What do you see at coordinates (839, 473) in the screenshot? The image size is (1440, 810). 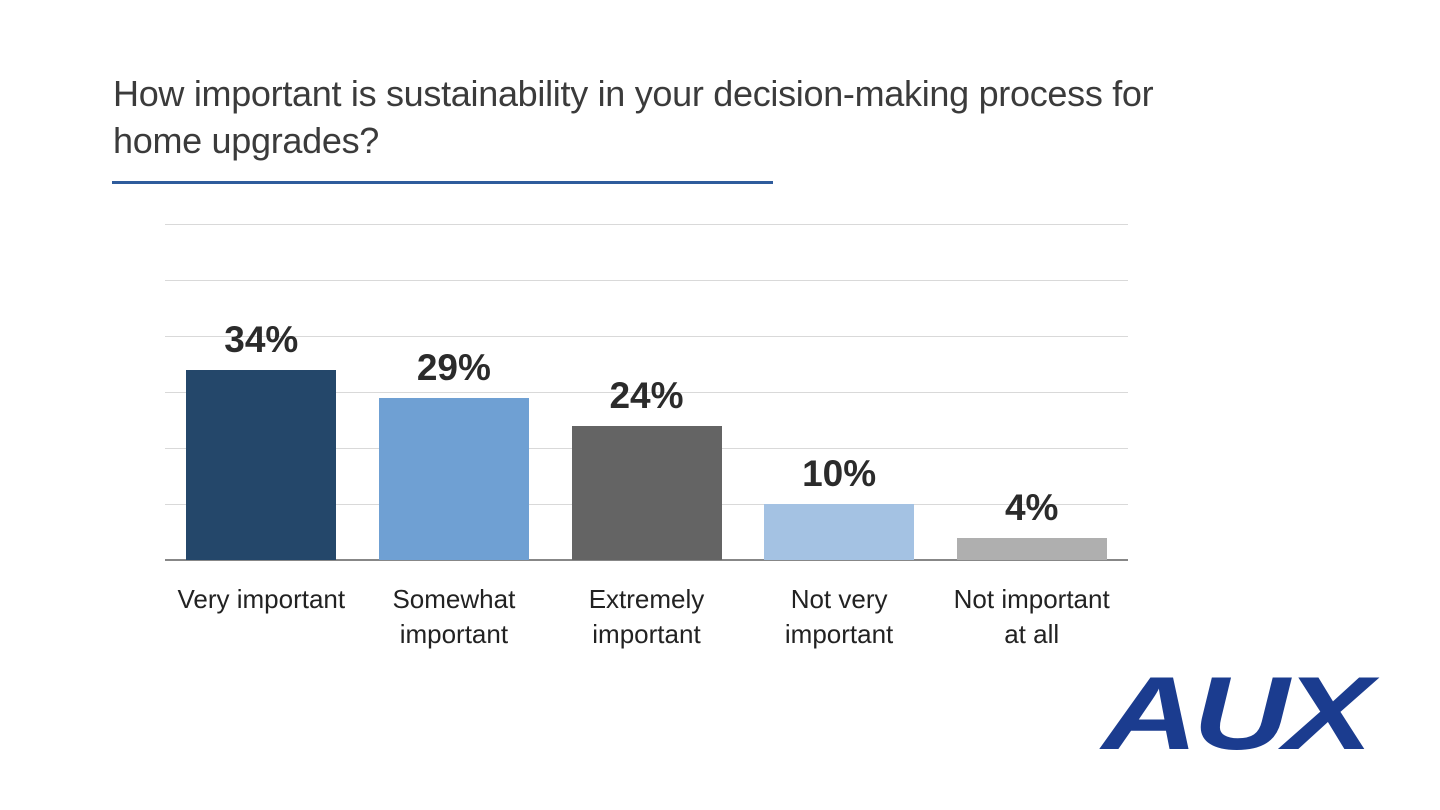 I see `bar-value-label-4: 10%` at bounding box center [839, 473].